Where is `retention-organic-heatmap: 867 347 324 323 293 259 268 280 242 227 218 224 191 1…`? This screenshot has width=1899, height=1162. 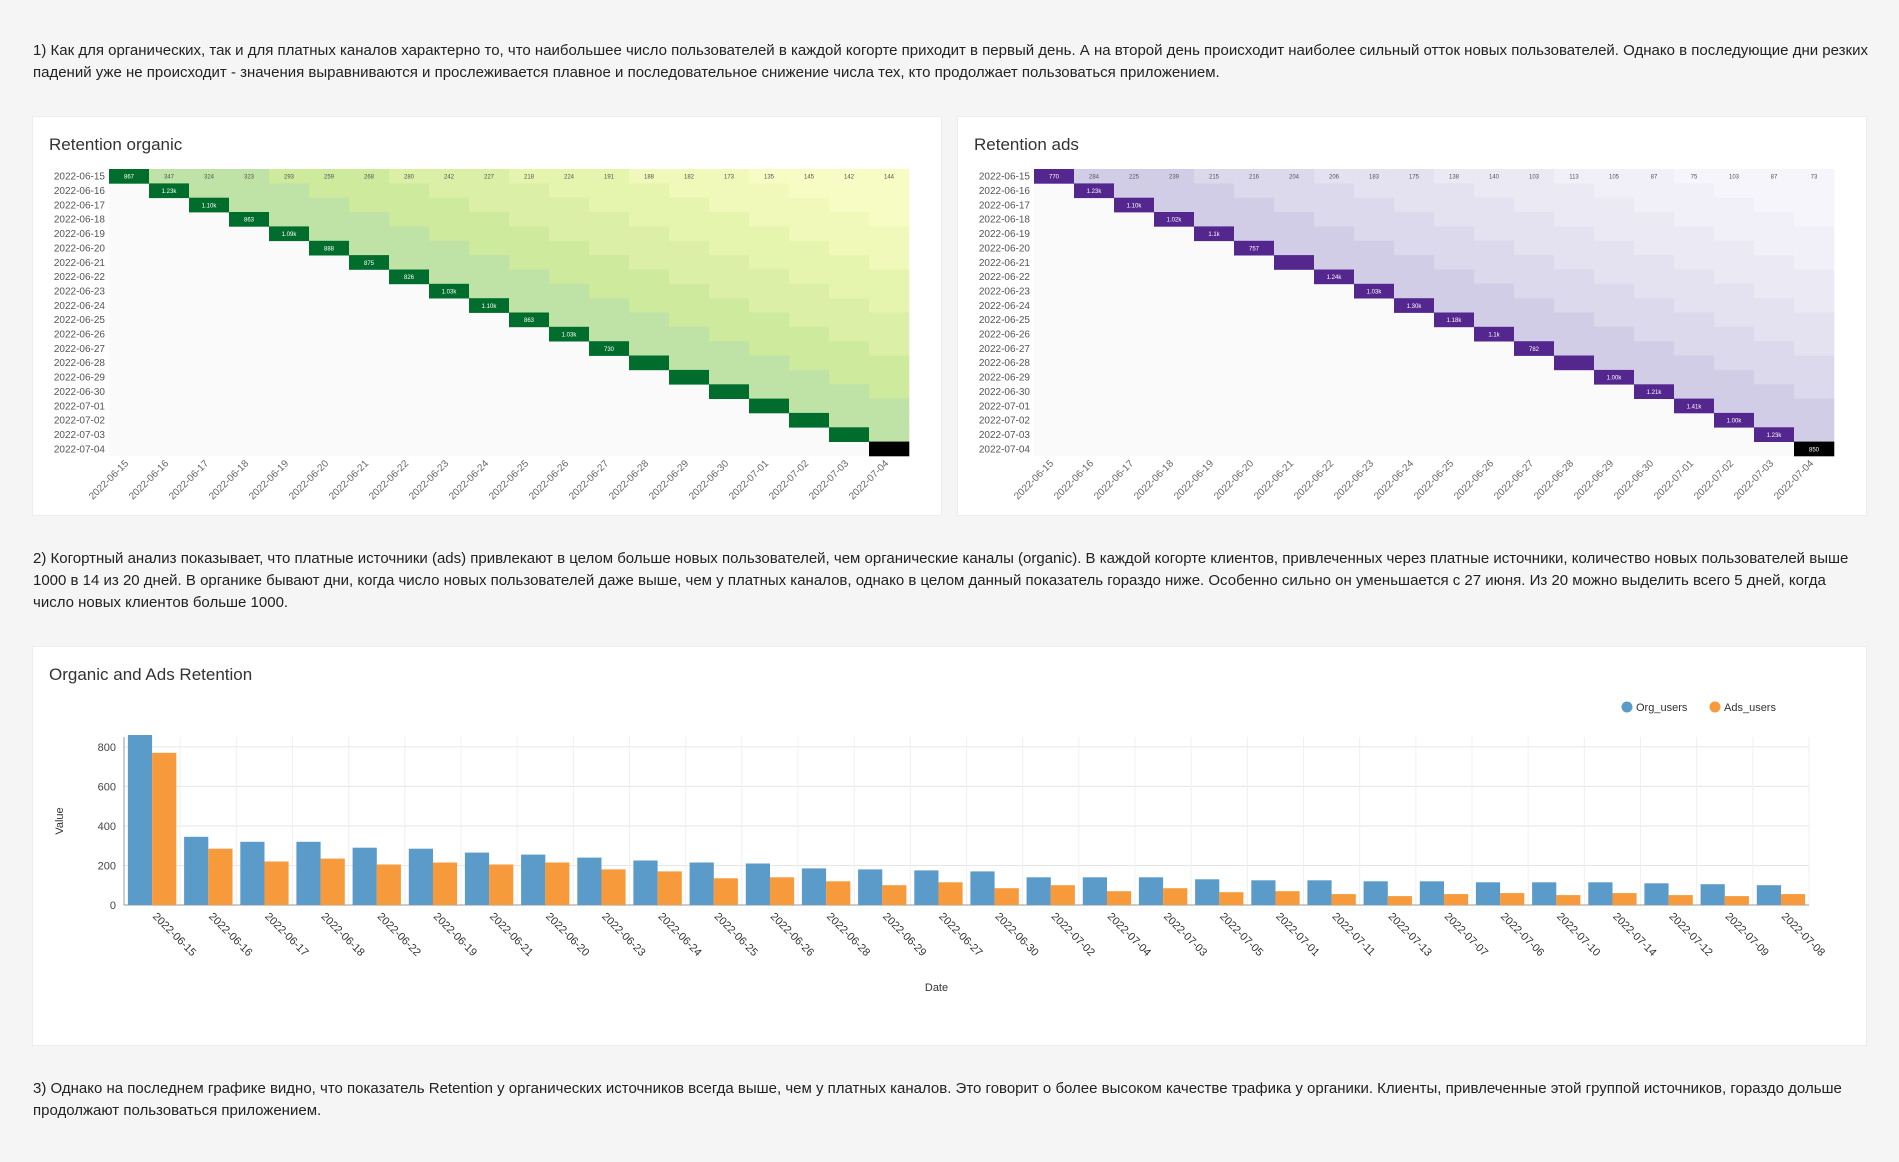 retention-organic-heatmap: 867 347 324 323 293 259 268 280 242 227 218 224 191 1… is located at coordinates (482, 335).